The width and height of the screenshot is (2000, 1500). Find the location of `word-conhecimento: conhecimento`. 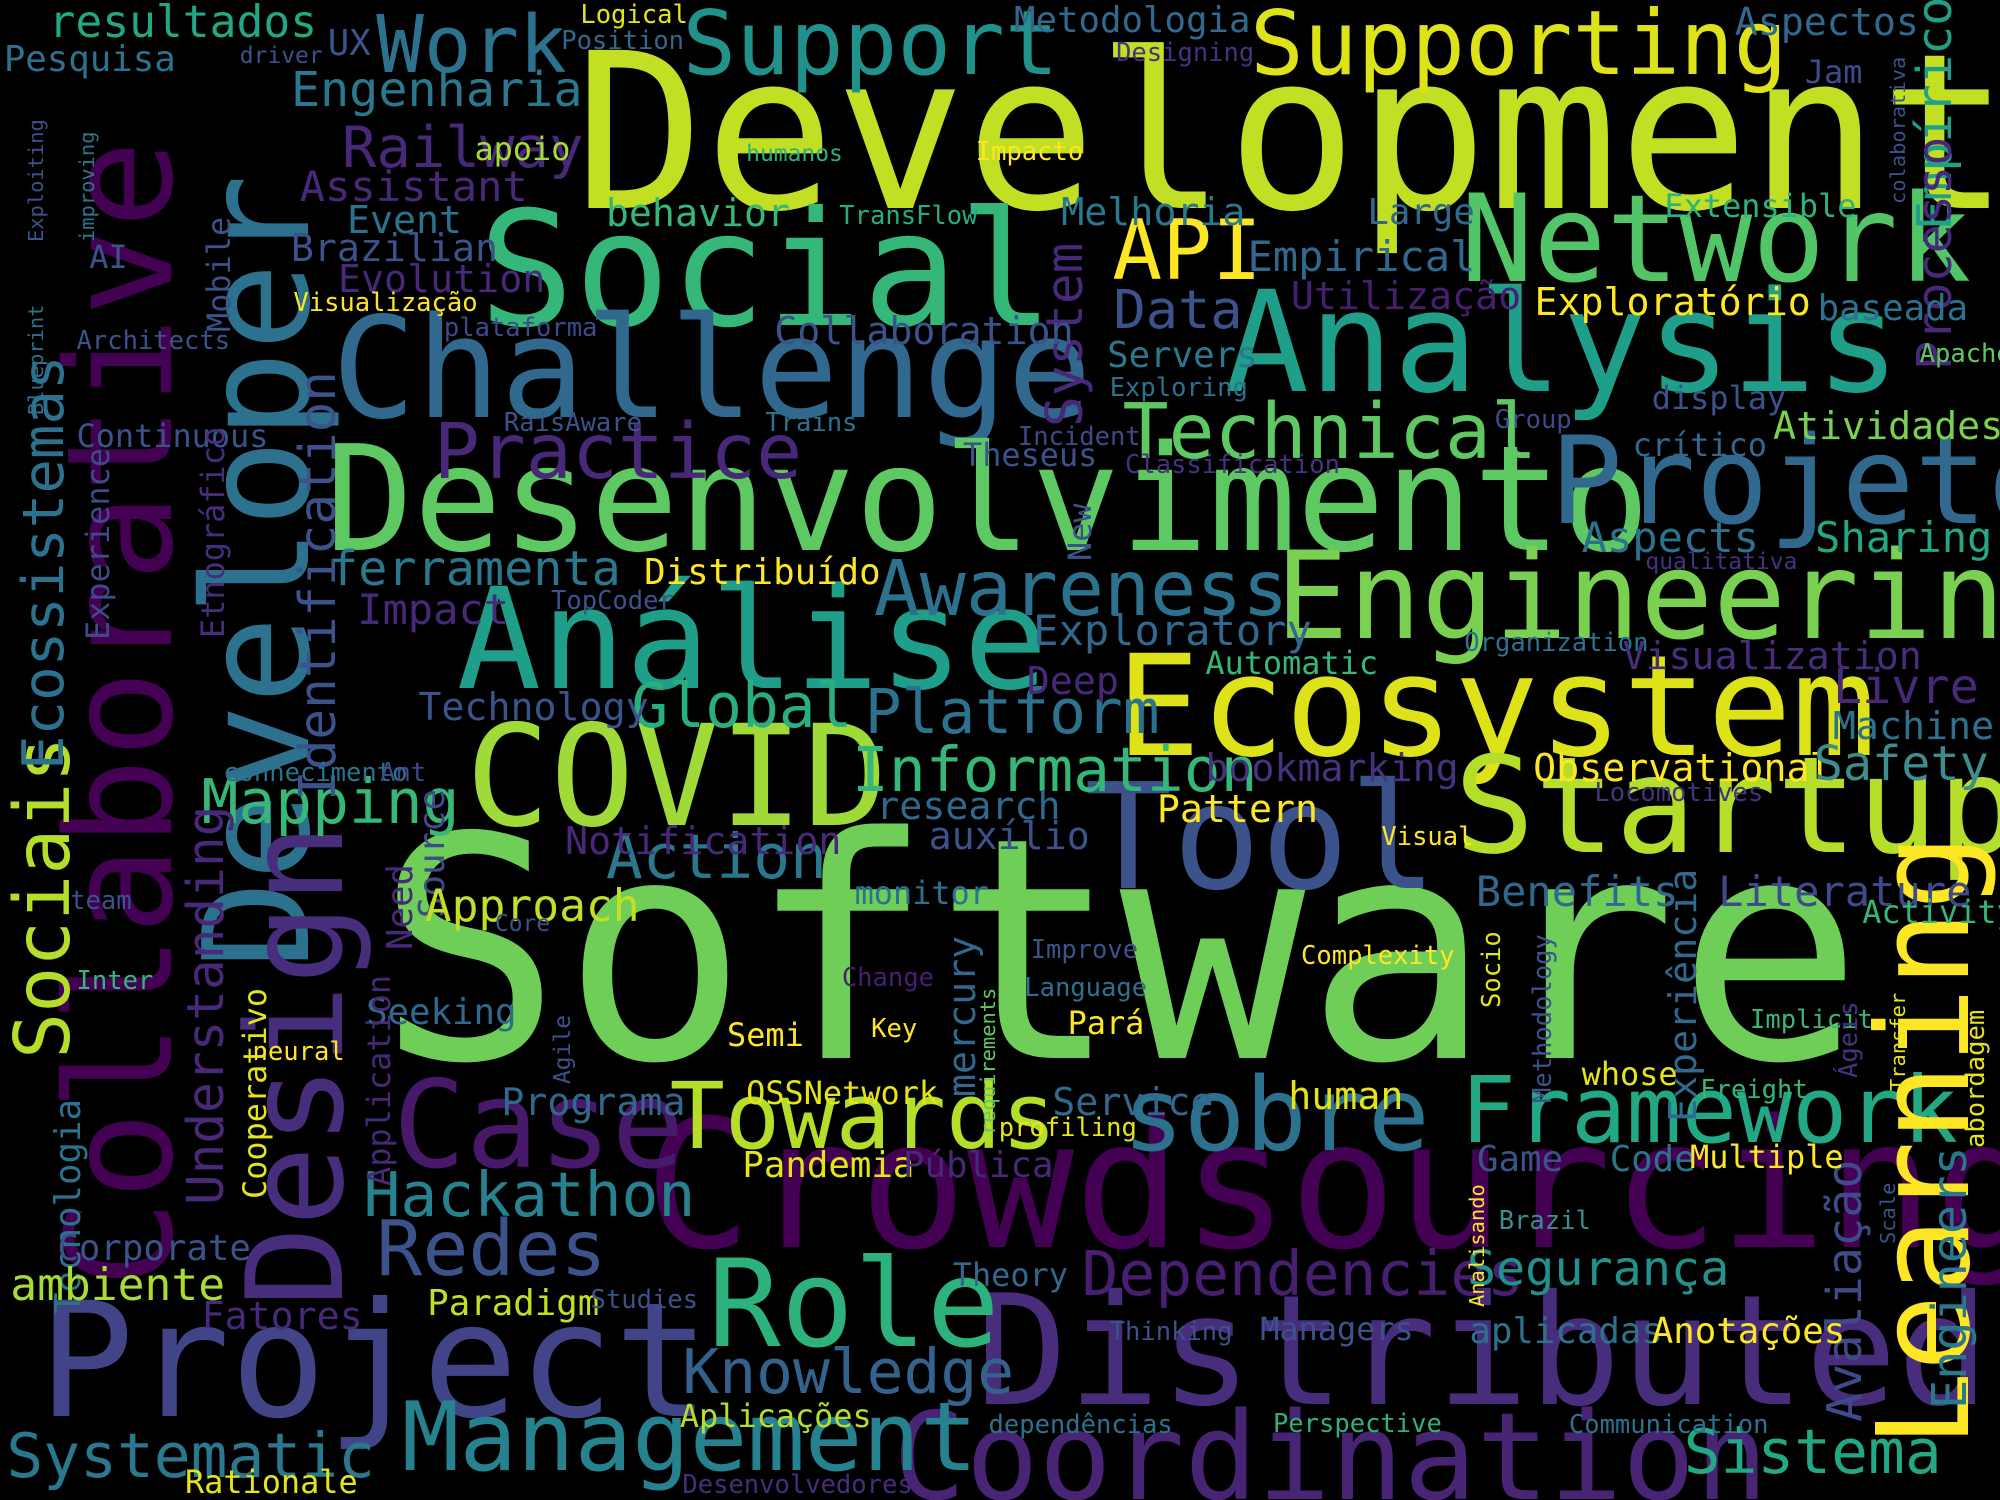

word-conhecimento: conhecimento is located at coordinates (315, 773).